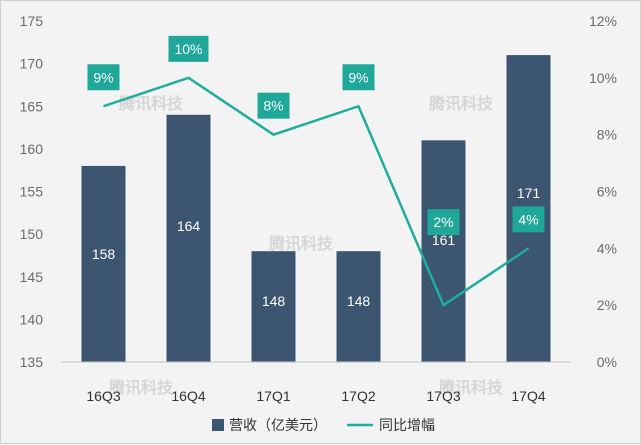 This screenshot has height=445, width=641. I want to click on left-axis-tick-label: 145, so click(32, 277).